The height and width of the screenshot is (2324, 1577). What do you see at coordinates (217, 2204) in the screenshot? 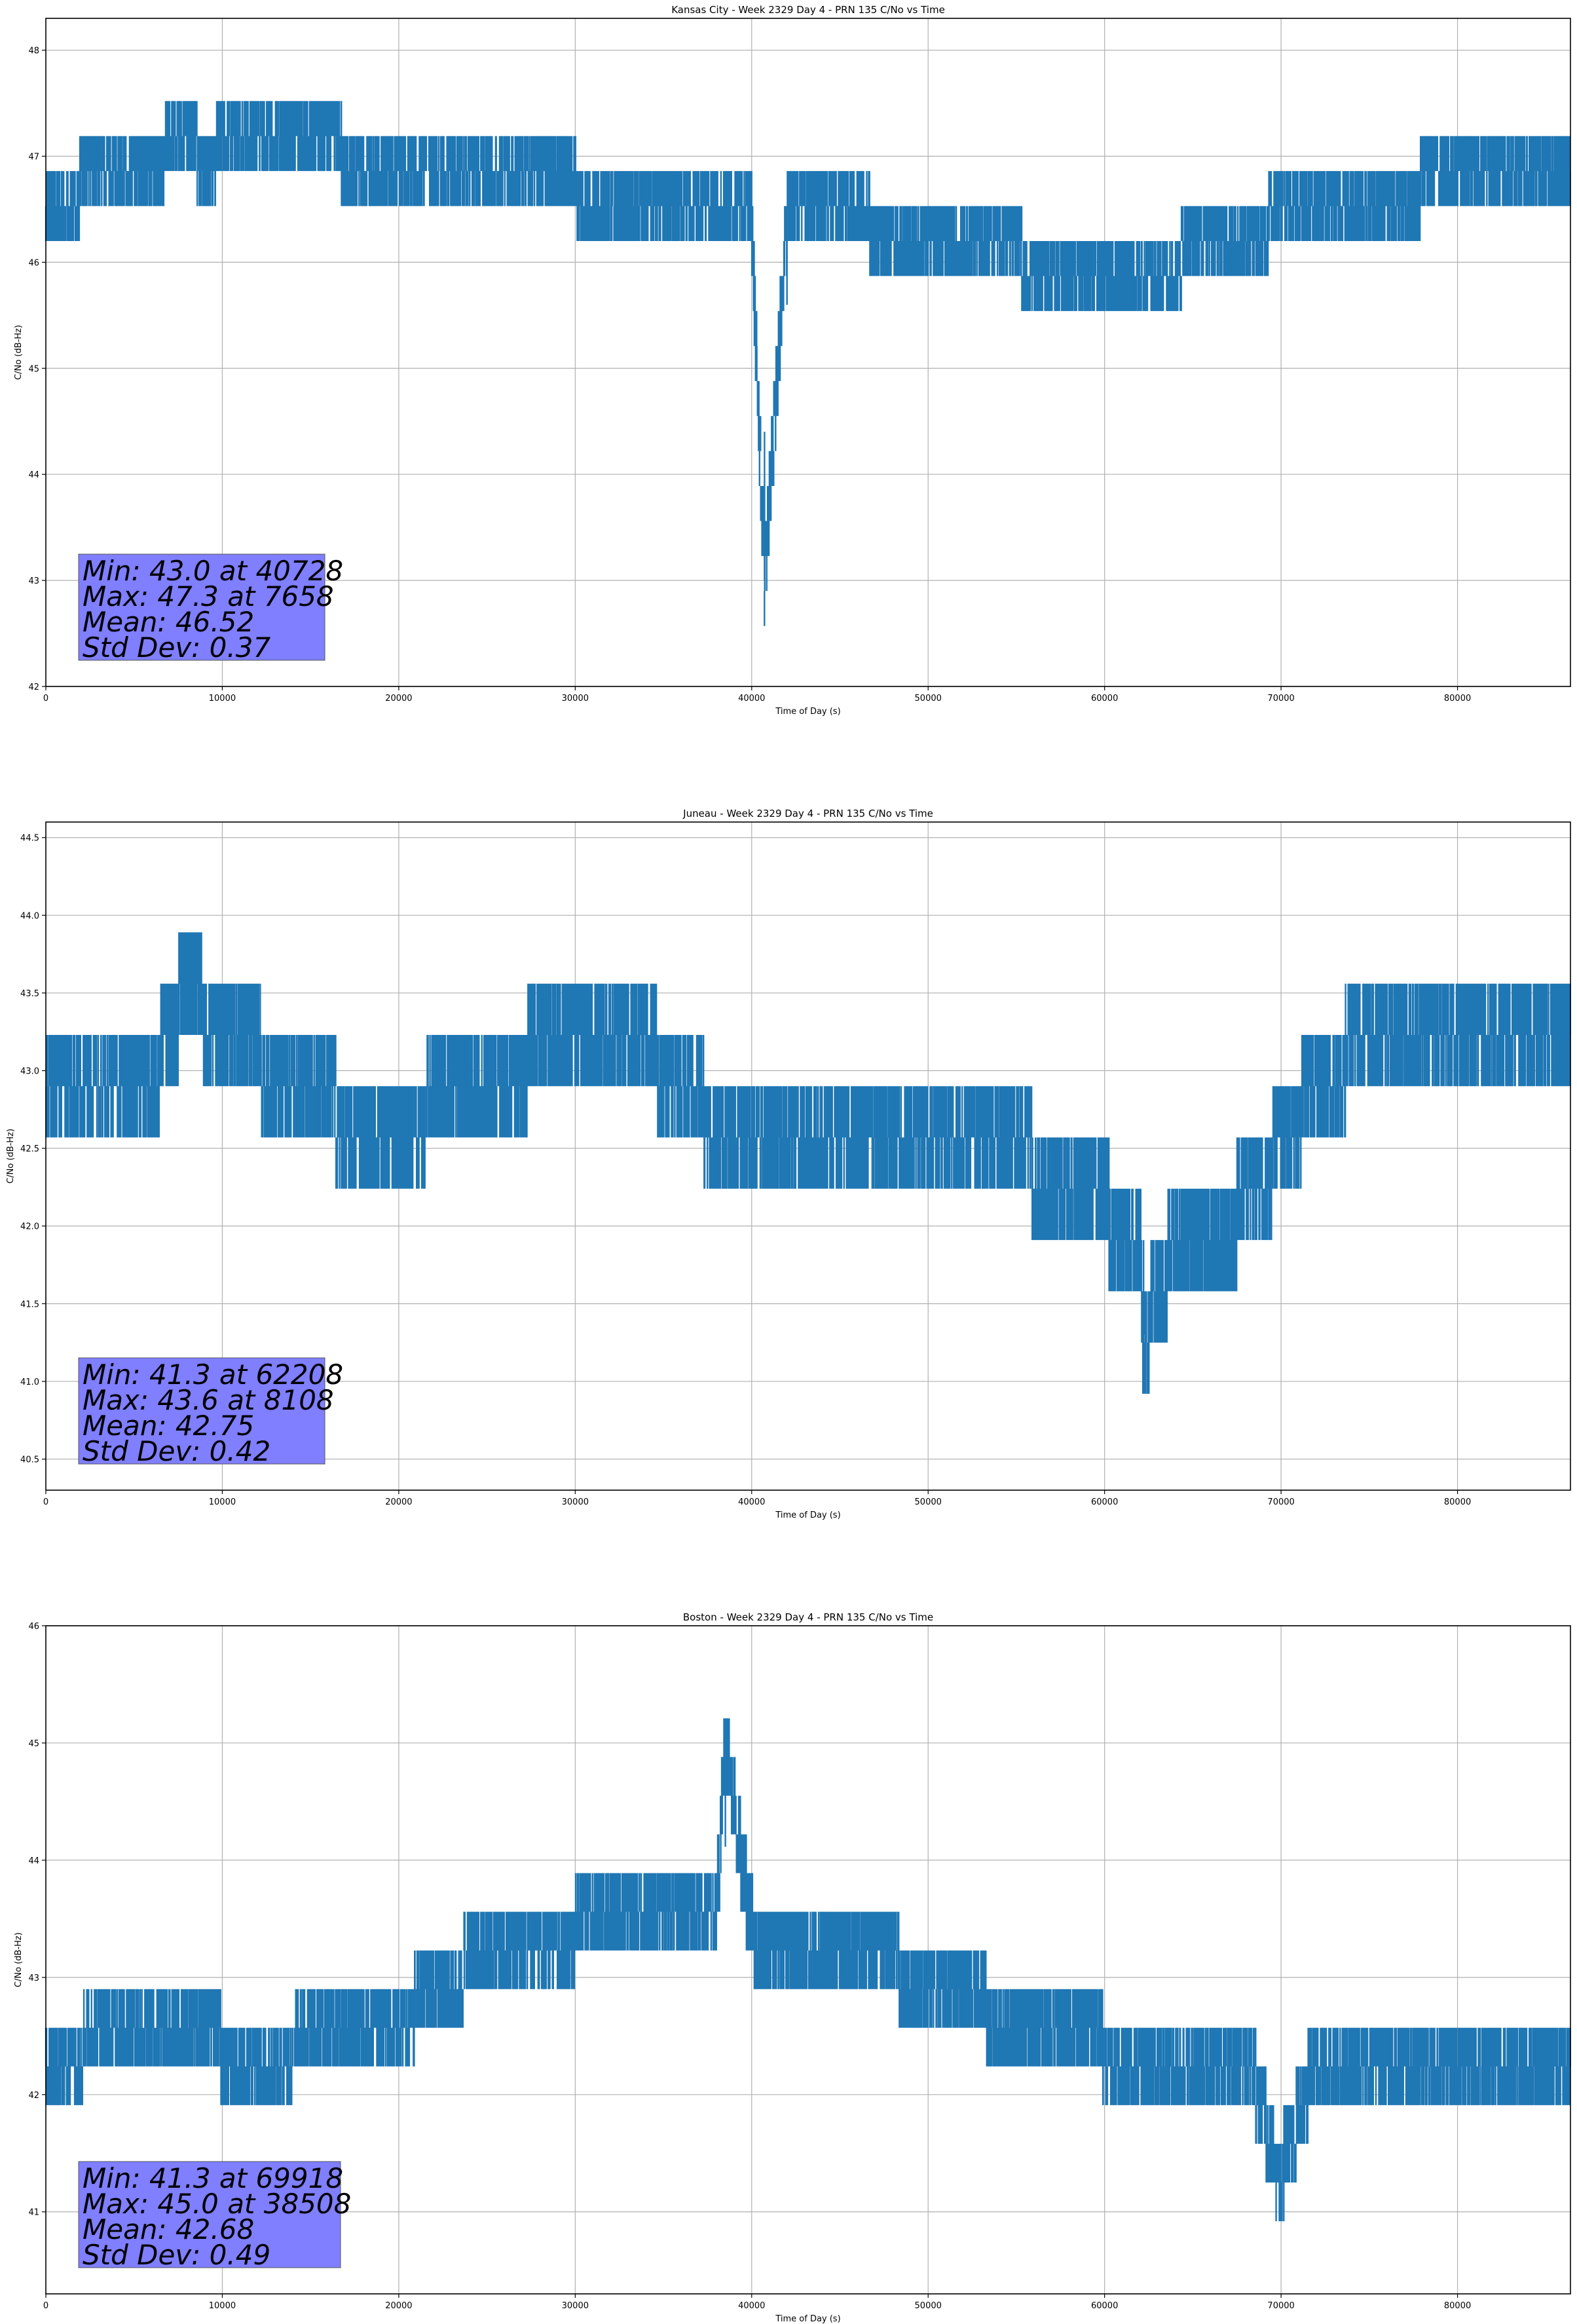
I see `stat-max: Max: 45.0 at 38508` at bounding box center [217, 2204].